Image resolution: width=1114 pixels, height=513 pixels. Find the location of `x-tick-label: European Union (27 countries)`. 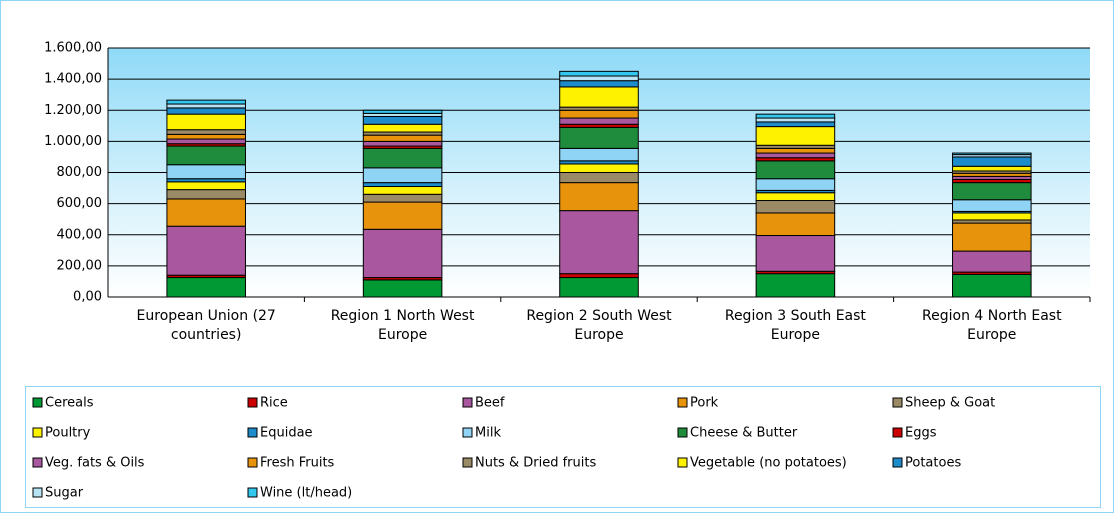

x-tick-label: European Union (27 countries) is located at coordinates (206, 325).